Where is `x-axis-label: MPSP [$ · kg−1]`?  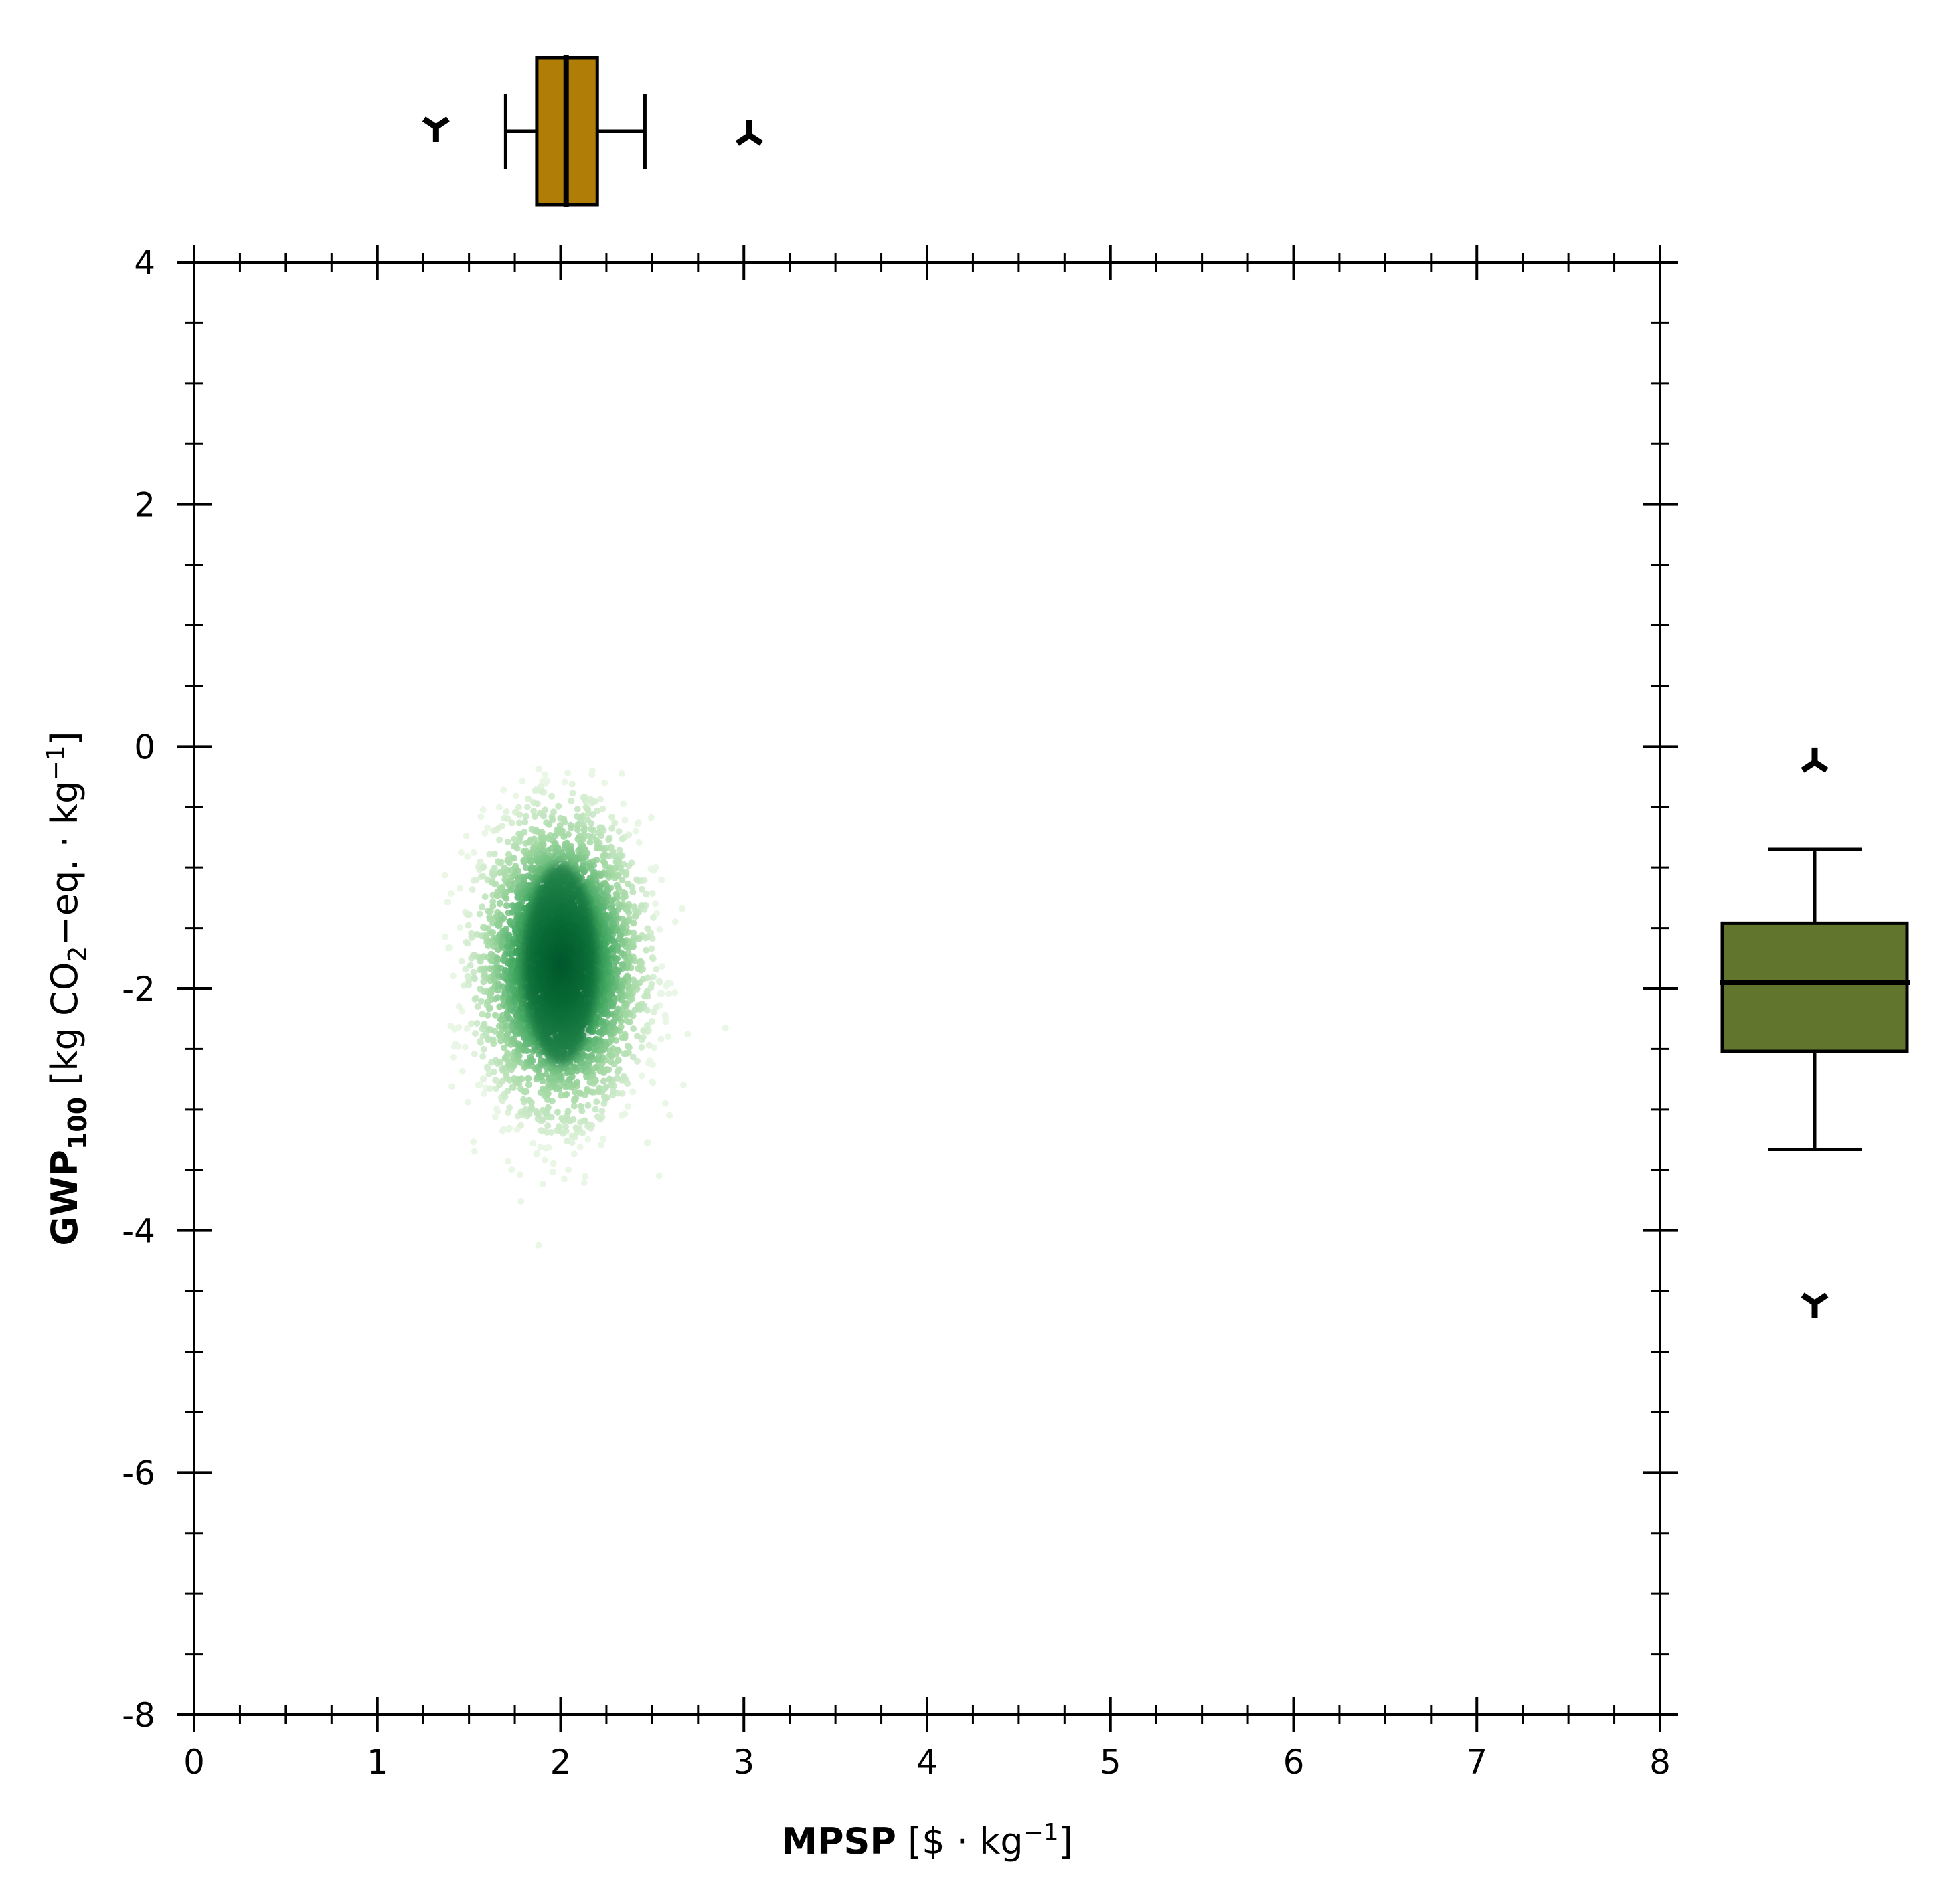
x-axis-label: MPSP [$ · kg−1] is located at coordinates (927, 1841).